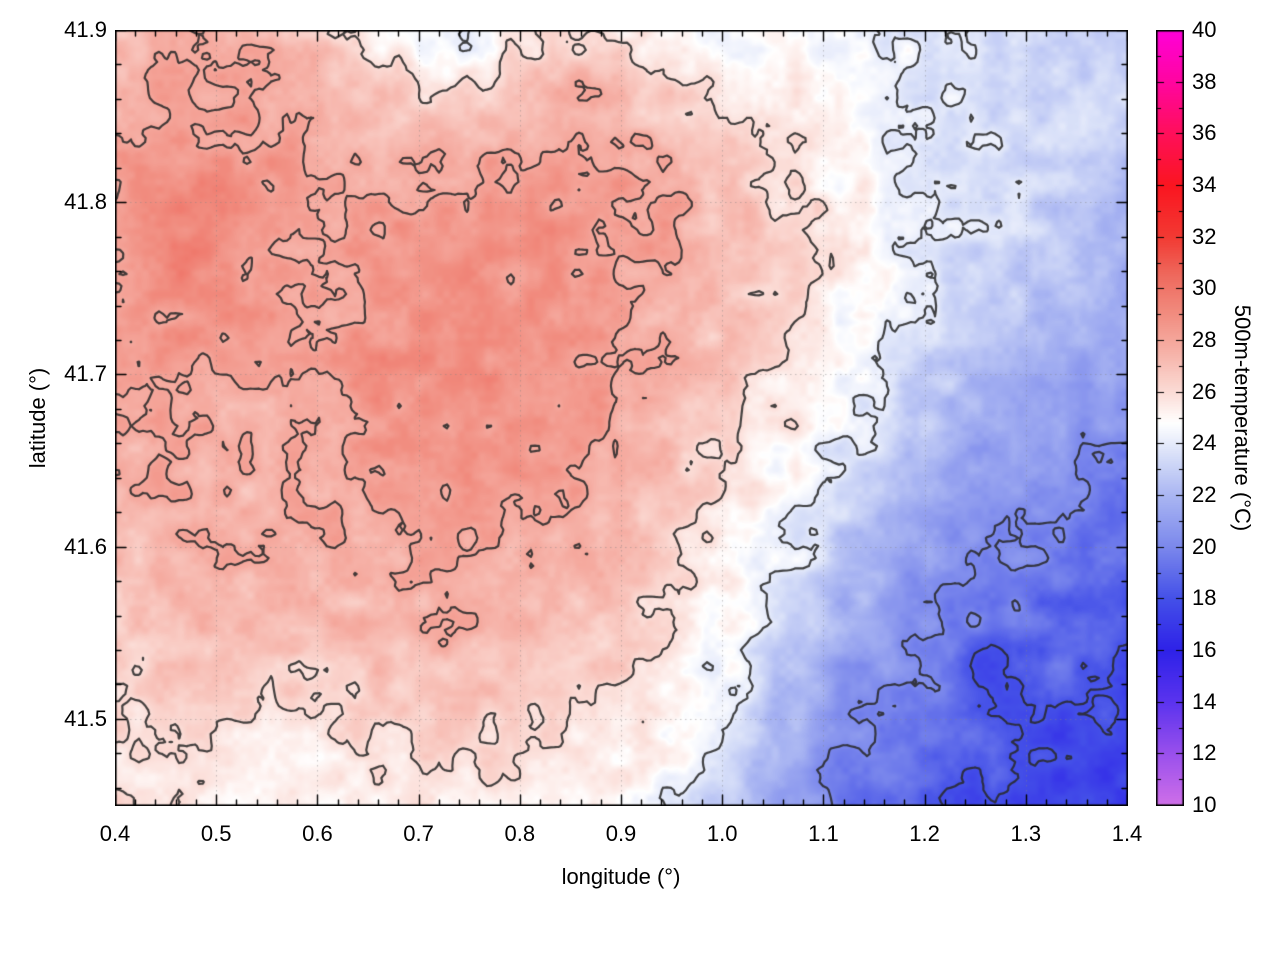  What do you see at coordinates (1127, 833) in the screenshot?
I see `x-tick-label: 1.4` at bounding box center [1127, 833].